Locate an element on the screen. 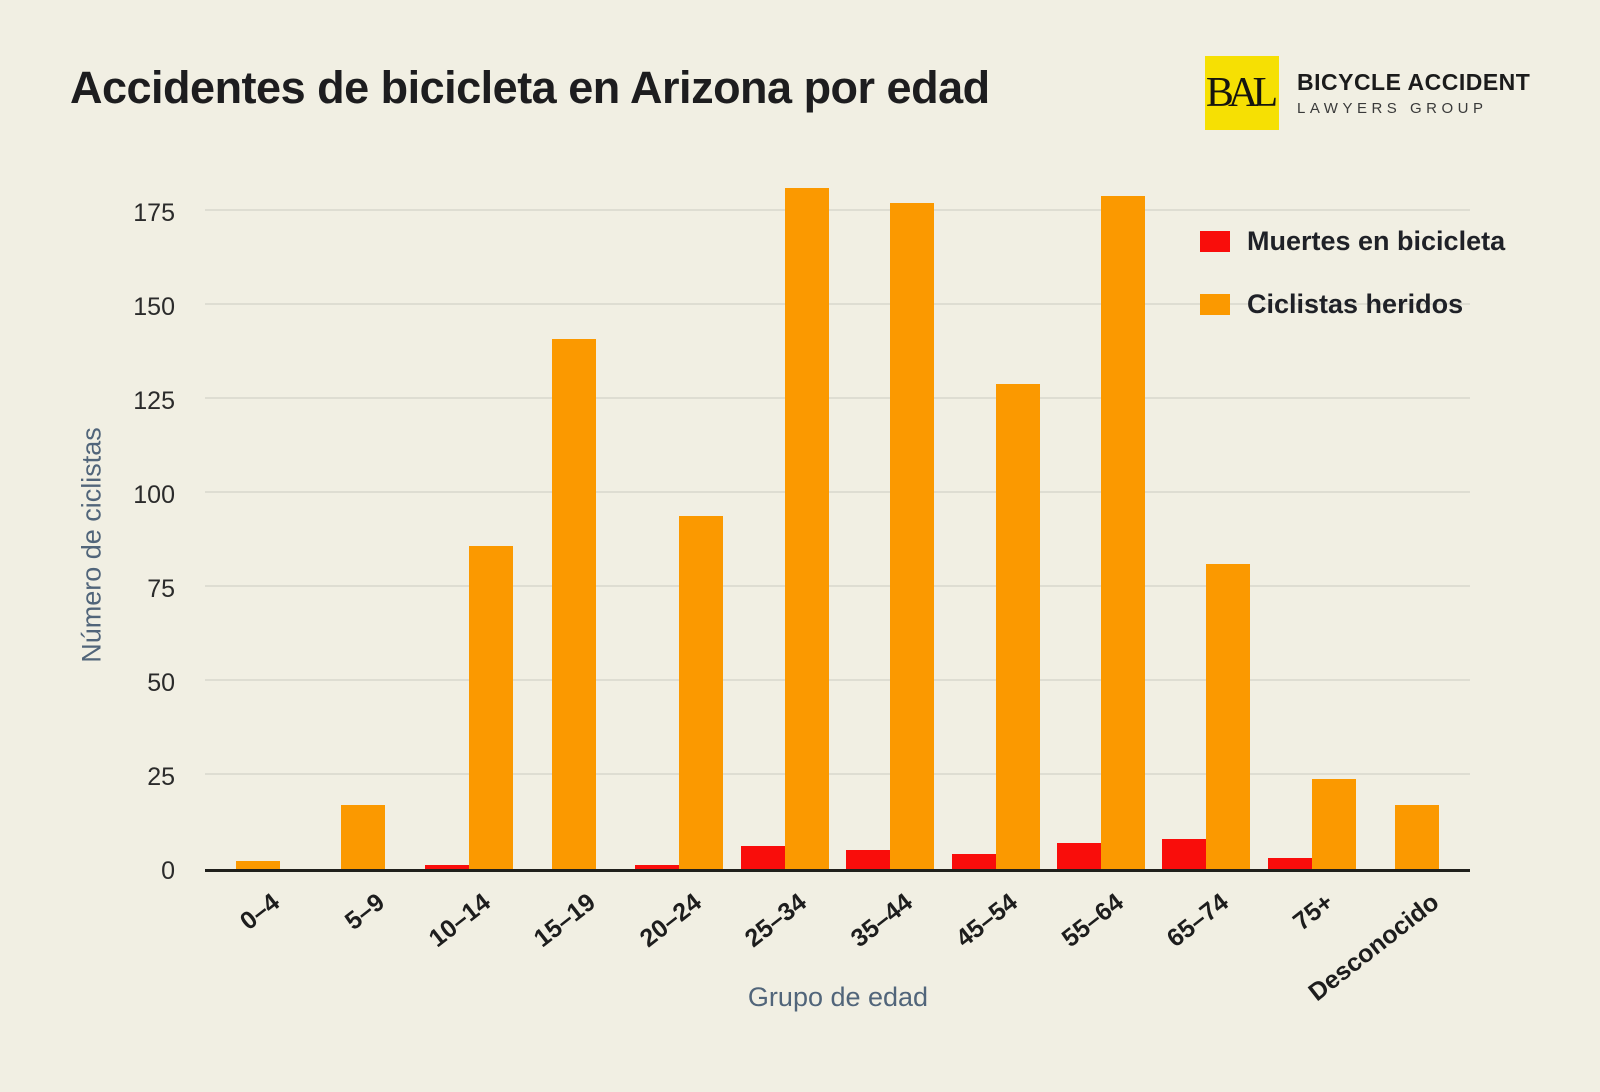 The width and height of the screenshot is (1600, 1092). x-tick-label-45-54: 45–54 is located at coordinates (986, 920).